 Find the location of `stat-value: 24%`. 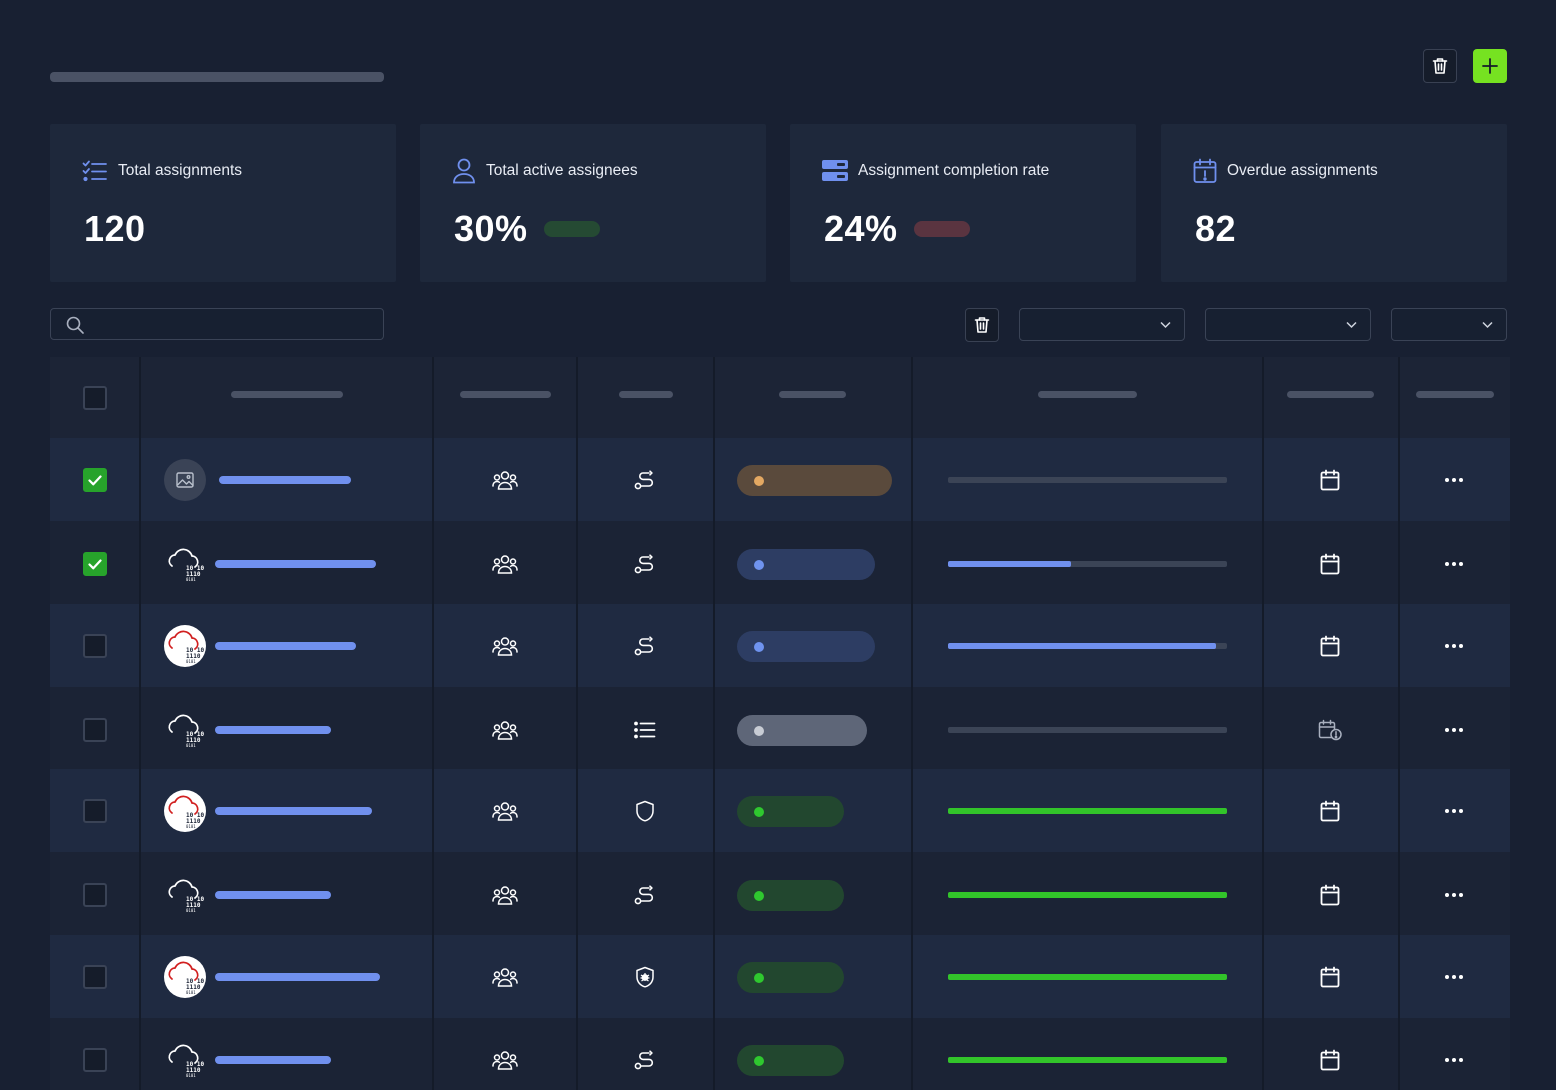

stat-value: 24% is located at coordinates (861, 228).